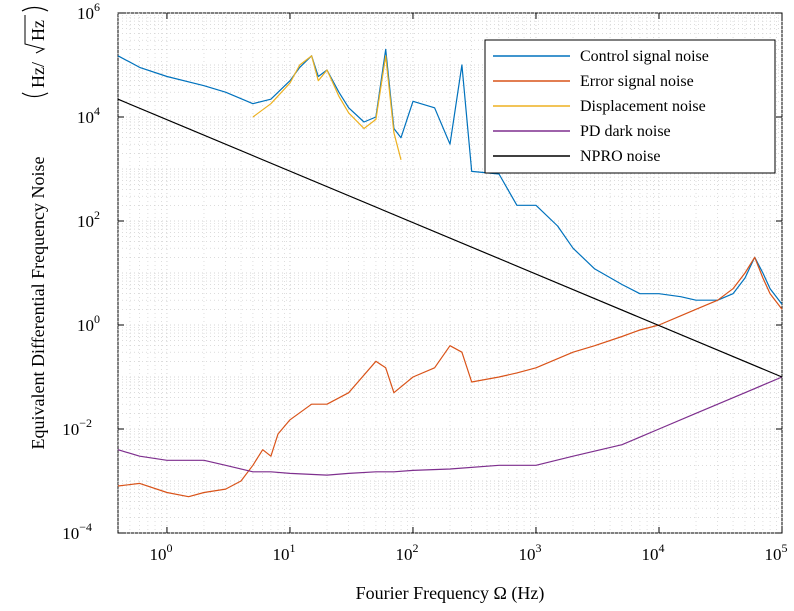 Image resolution: width=794 pixels, height=611 pixels. What do you see at coordinates (529, 552) in the screenshot?
I see `x-tick-label: 10³` at bounding box center [529, 552].